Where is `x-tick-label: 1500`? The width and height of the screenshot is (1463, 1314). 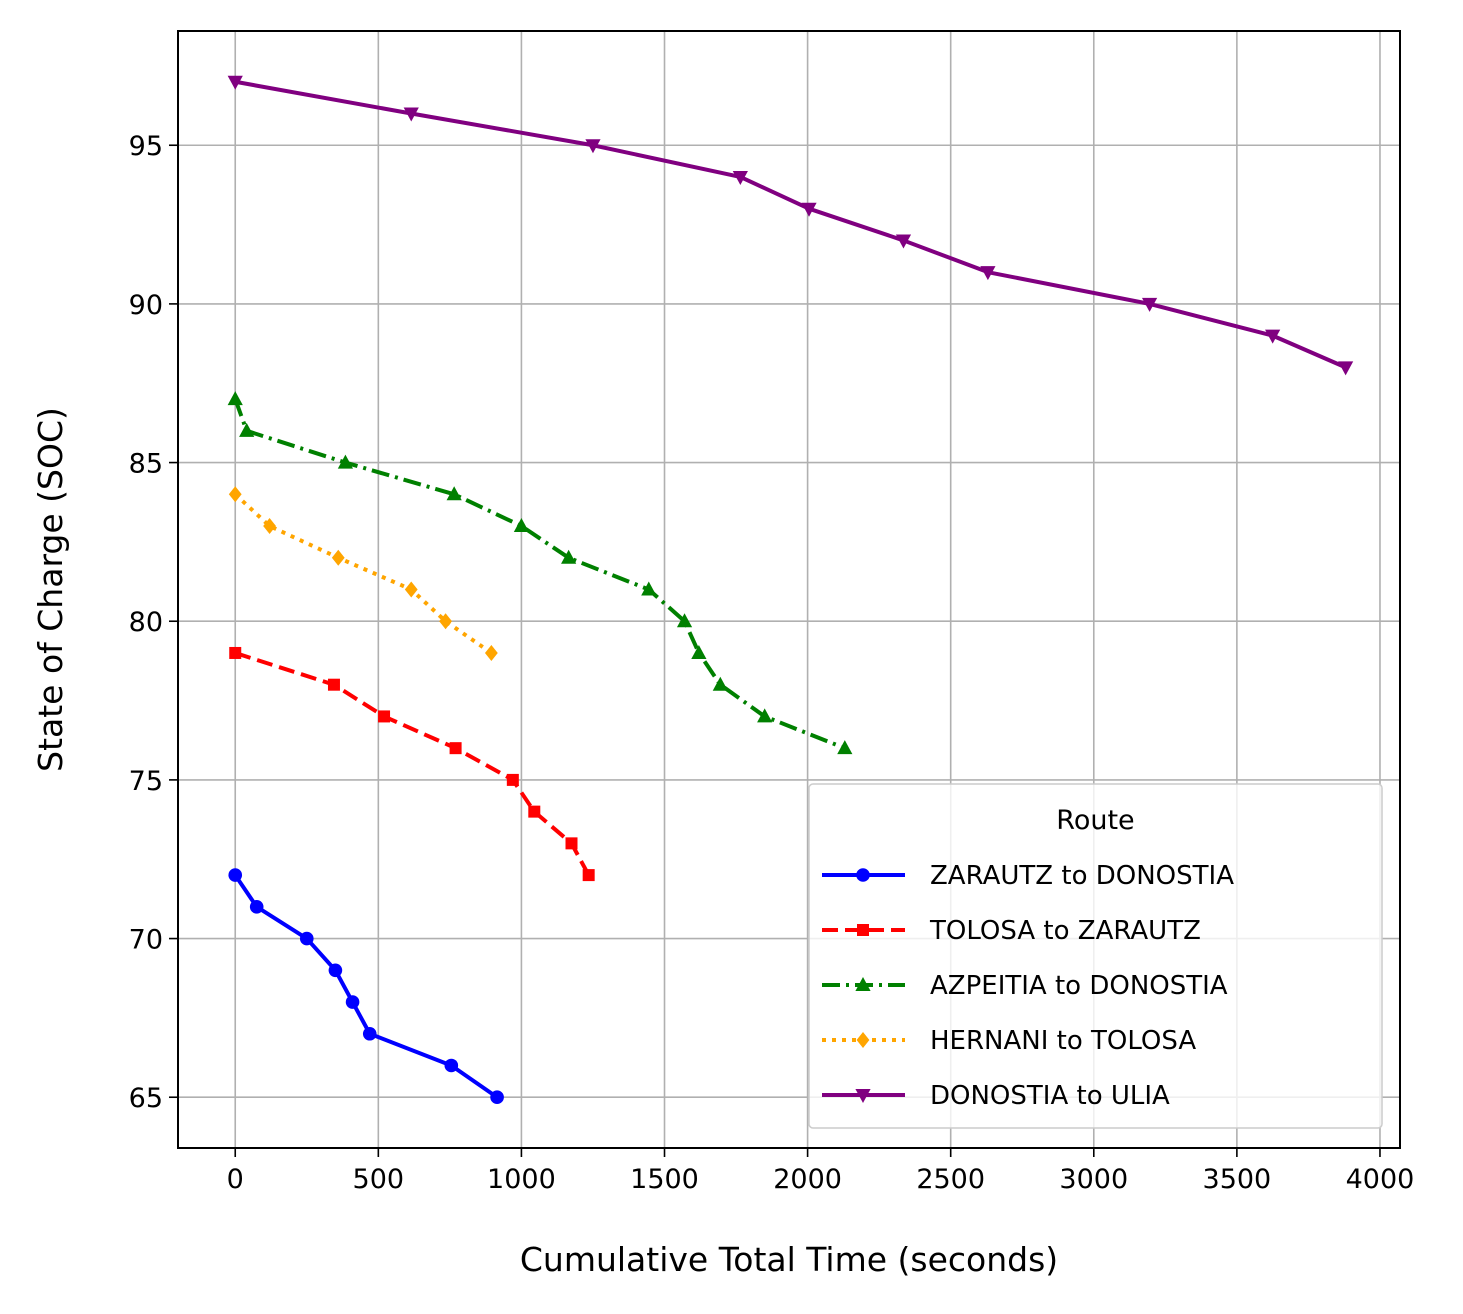
x-tick-label: 1500 is located at coordinates (664, 1179).